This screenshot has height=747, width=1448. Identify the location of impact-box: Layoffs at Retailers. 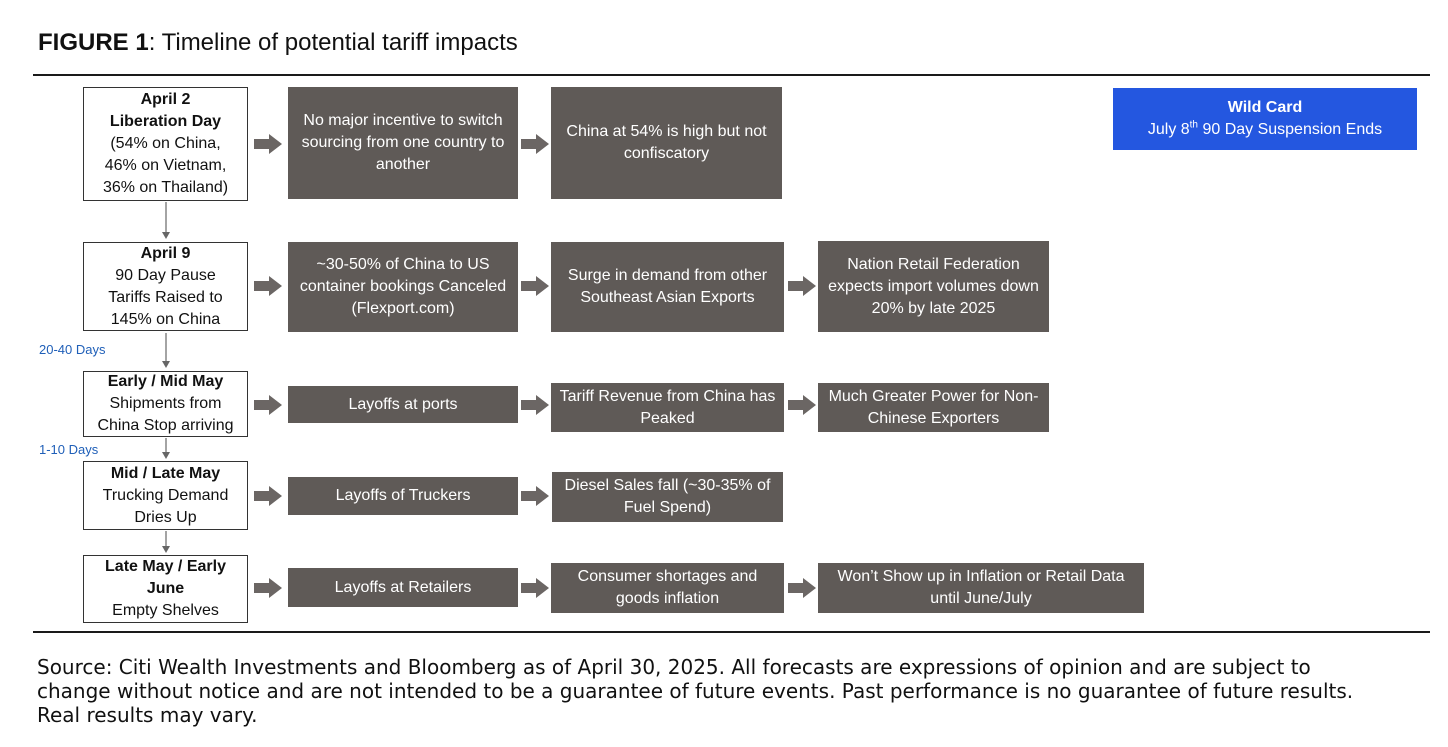
(403, 587).